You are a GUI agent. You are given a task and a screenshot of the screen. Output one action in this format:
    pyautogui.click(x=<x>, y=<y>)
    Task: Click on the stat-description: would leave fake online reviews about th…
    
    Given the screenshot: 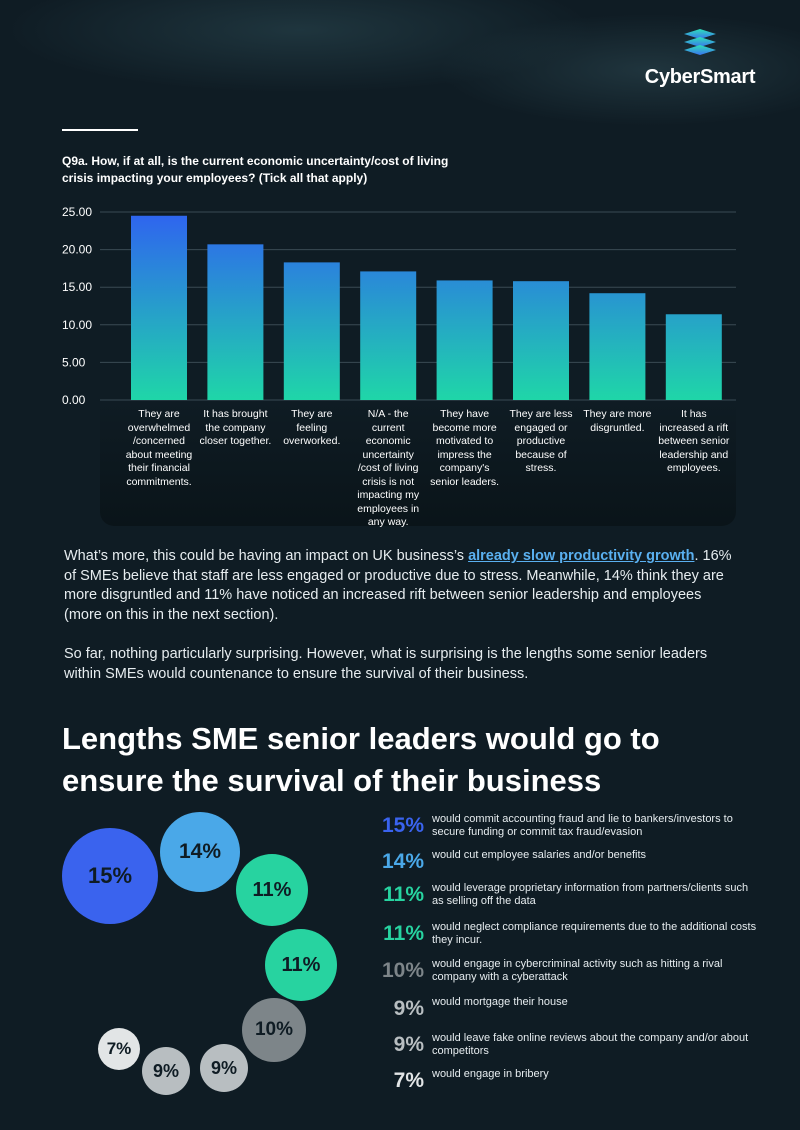 What is the action you would take?
    pyautogui.click(x=590, y=1044)
    